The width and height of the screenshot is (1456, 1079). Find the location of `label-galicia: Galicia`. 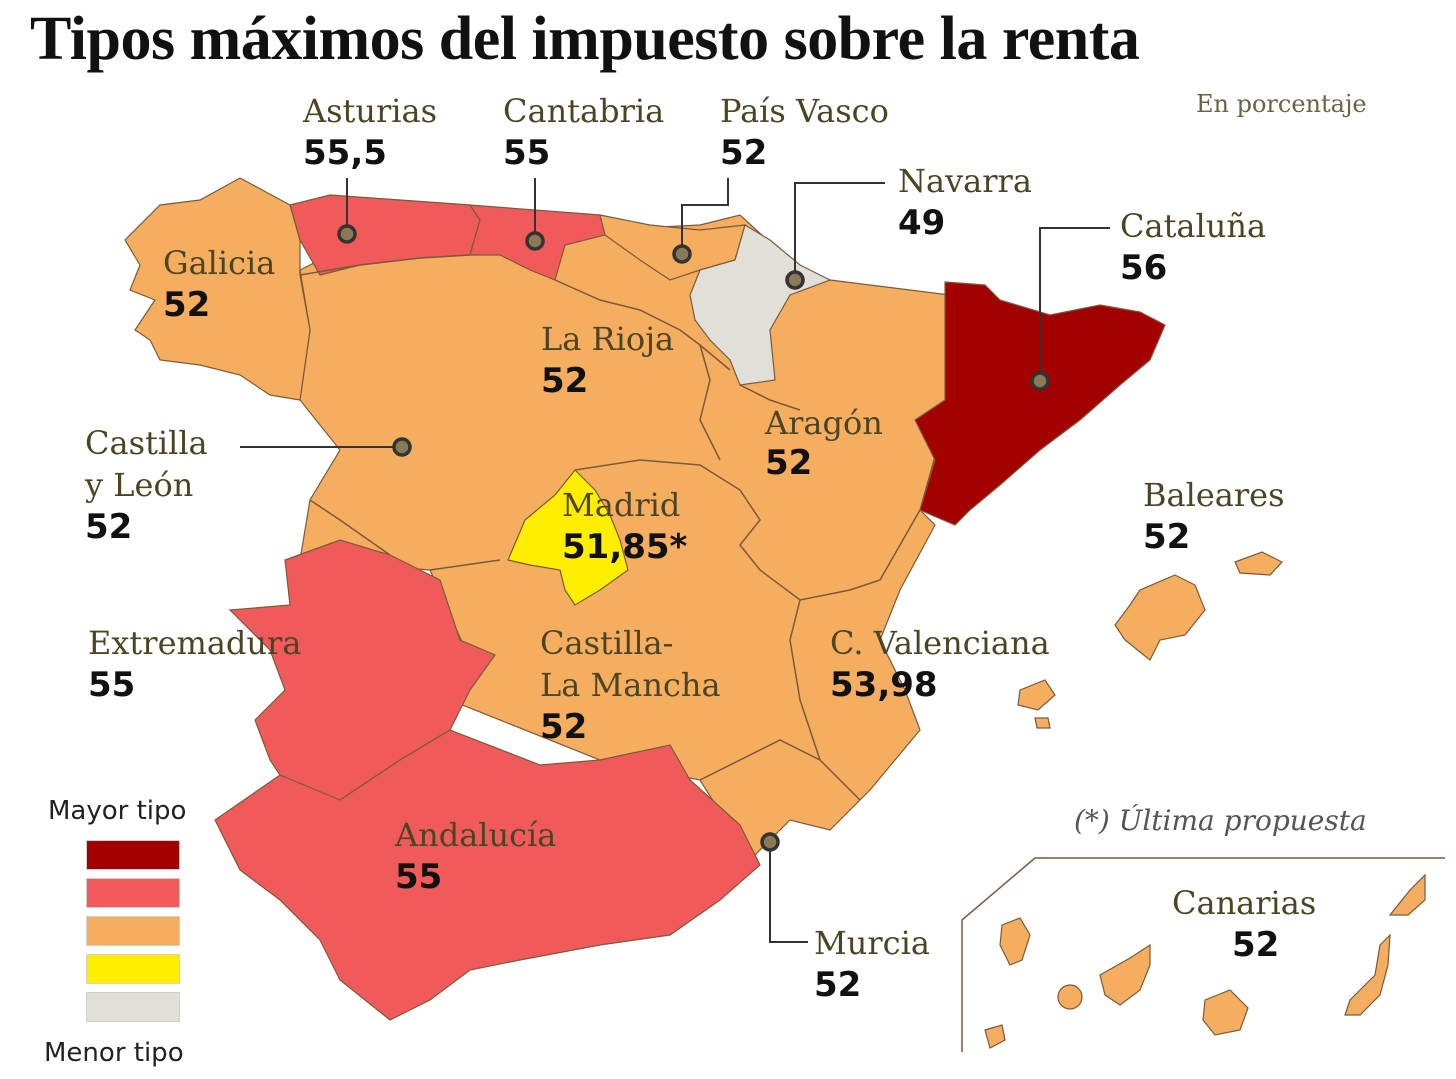

label-galicia: Galicia is located at coordinates (219, 263).